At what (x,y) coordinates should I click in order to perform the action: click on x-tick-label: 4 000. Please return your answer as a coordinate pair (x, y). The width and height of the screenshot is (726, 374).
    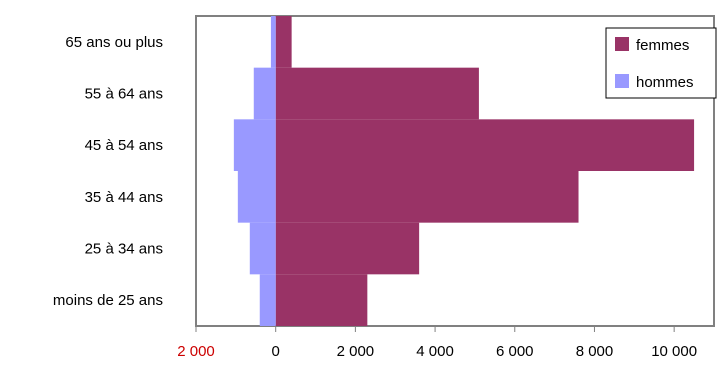
    Looking at the image, I should click on (435, 351).